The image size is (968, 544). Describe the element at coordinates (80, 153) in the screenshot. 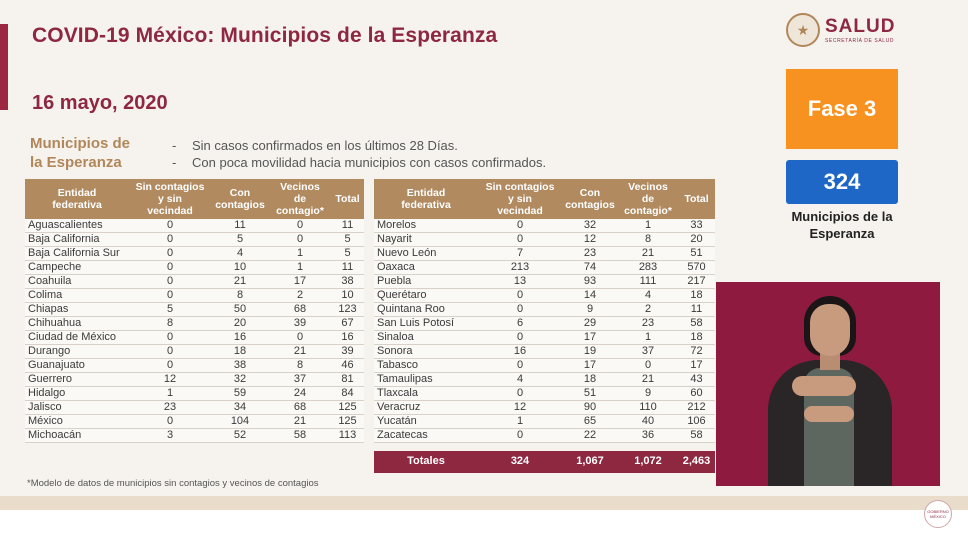

I see `subhead: Municipios de la Esperanza` at that location.